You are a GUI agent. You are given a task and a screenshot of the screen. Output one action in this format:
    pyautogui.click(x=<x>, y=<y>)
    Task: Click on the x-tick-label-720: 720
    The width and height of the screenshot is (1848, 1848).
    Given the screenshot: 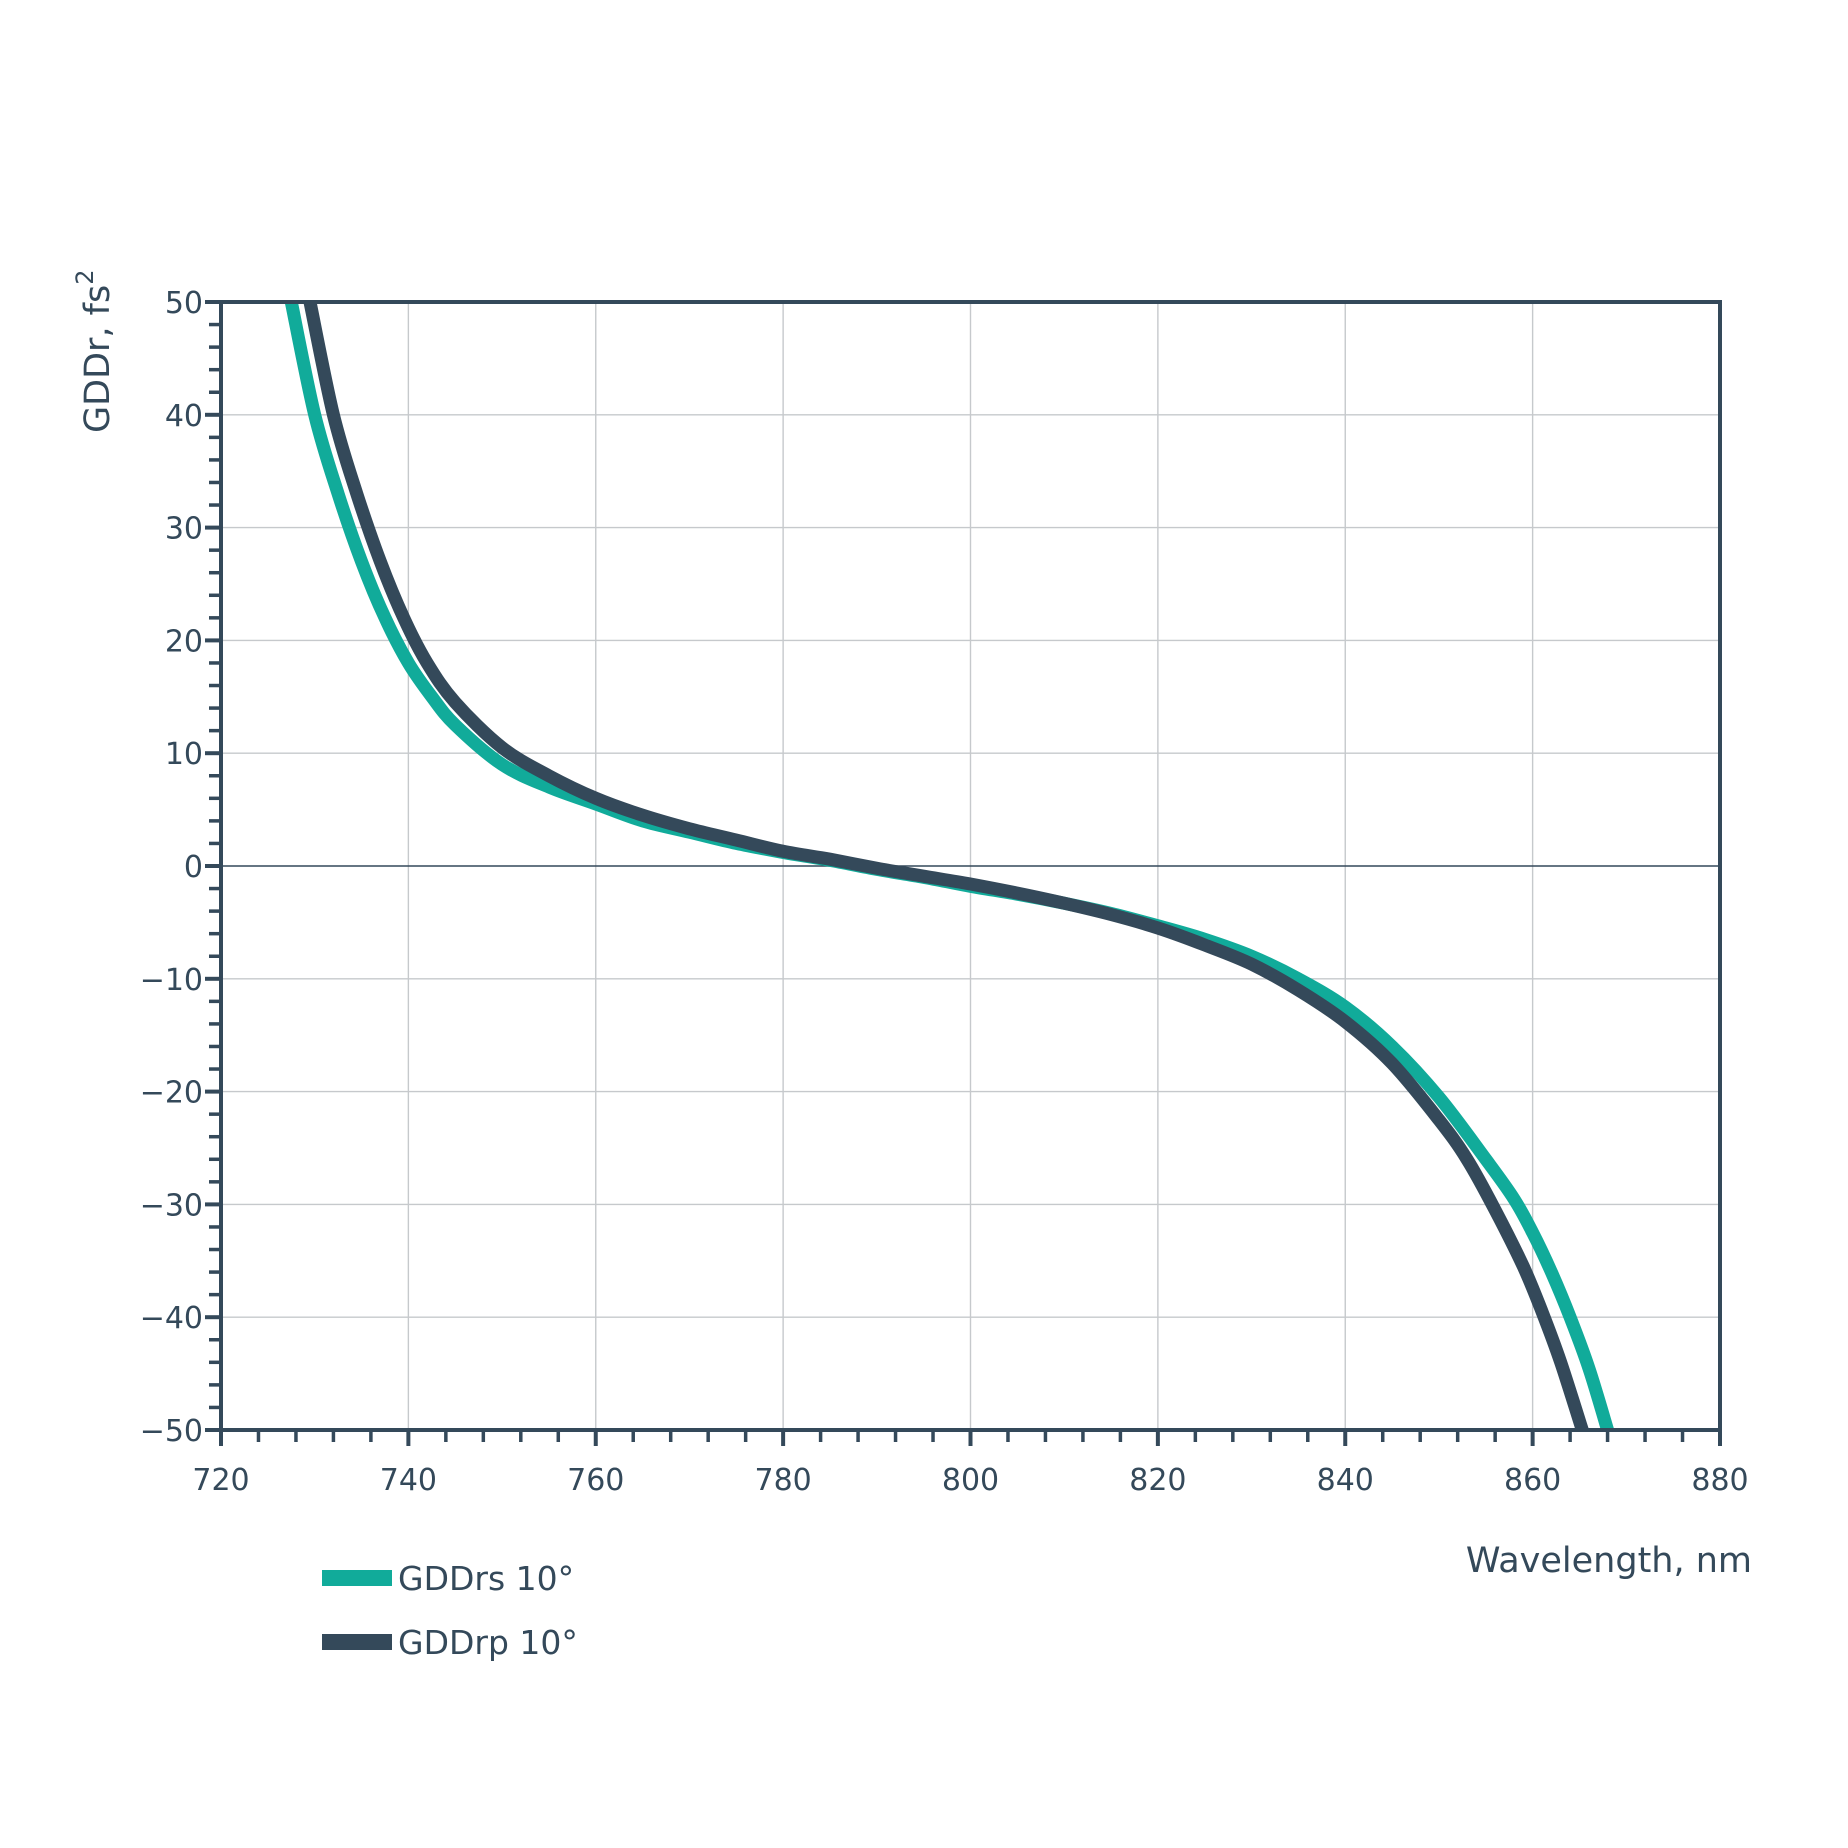 What is the action you would take?
    pyautogui.click(x=220, y=1480)
    